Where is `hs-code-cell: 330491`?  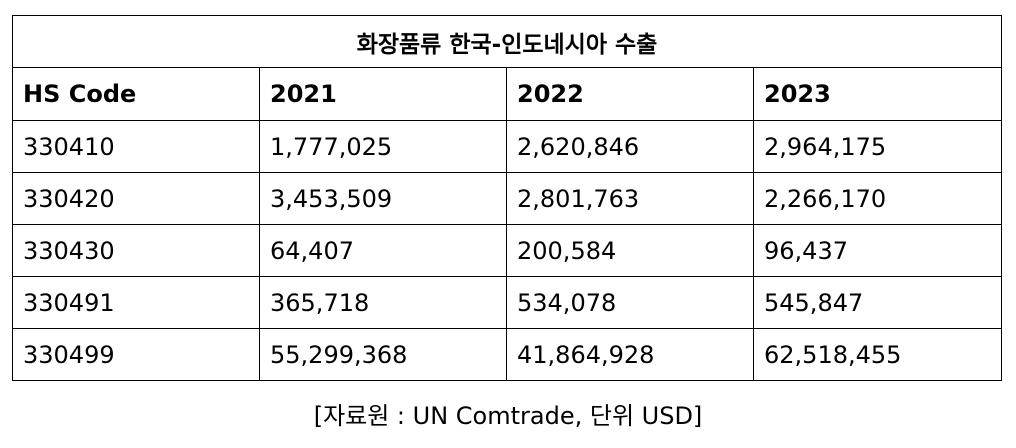
hs-code-cell: 330491 is located at coordinates (136, 302).